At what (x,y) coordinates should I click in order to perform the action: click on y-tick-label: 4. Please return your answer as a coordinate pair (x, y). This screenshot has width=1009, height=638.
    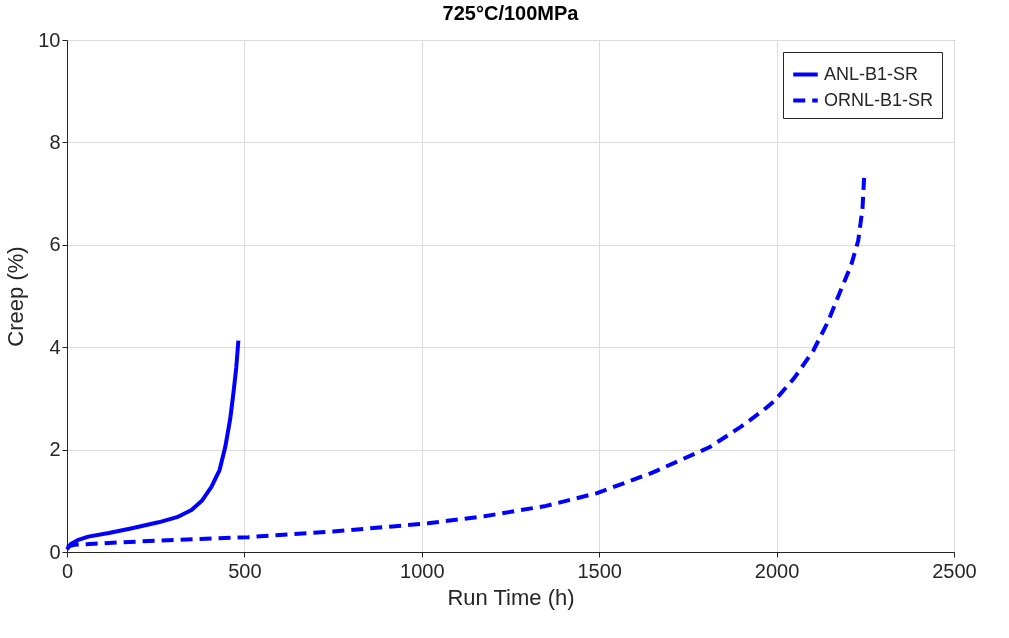
    Looking at the image, I should click on (55, 346).